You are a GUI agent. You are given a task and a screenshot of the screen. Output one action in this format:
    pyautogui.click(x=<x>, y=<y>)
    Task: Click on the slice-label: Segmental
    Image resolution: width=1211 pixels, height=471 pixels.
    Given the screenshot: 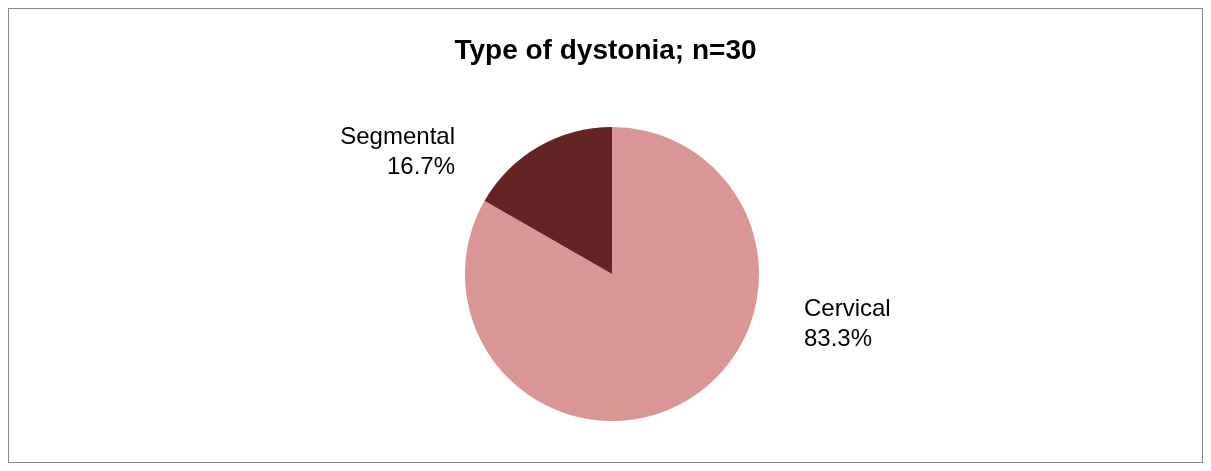 What is the action you would take?
    pyautogui.click(x=397, y=136)
    